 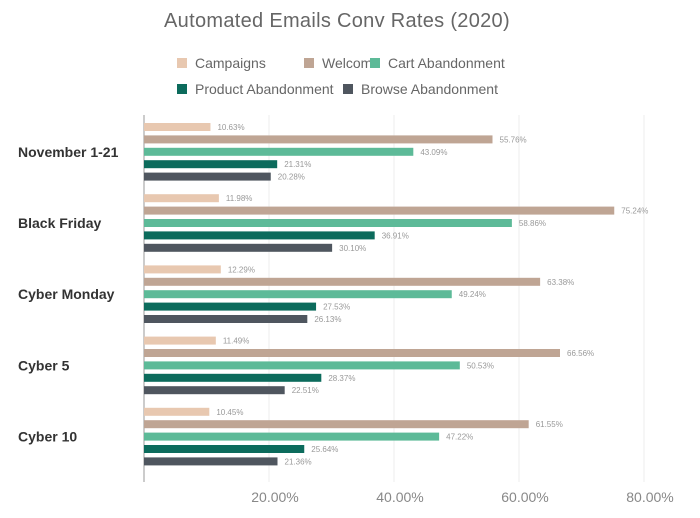 I want to click on x-tick-label: 20.00%, so click(x=274, y=497).